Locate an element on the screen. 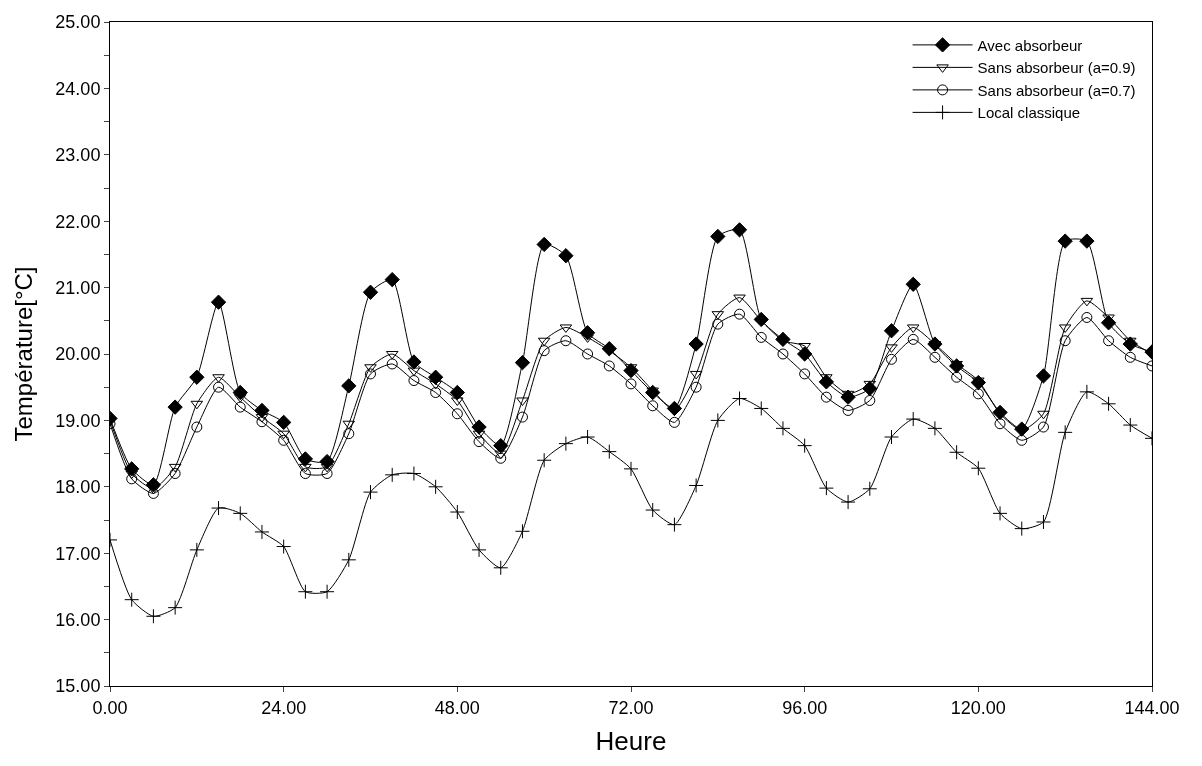  y-tick-label: 21.00 is located at coordinates (78, 287).